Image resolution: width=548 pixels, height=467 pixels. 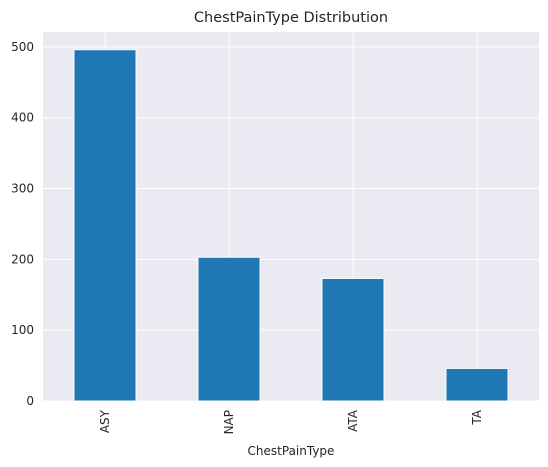 I want to click on y-tick-label: 100, so click(x=22, y=330).